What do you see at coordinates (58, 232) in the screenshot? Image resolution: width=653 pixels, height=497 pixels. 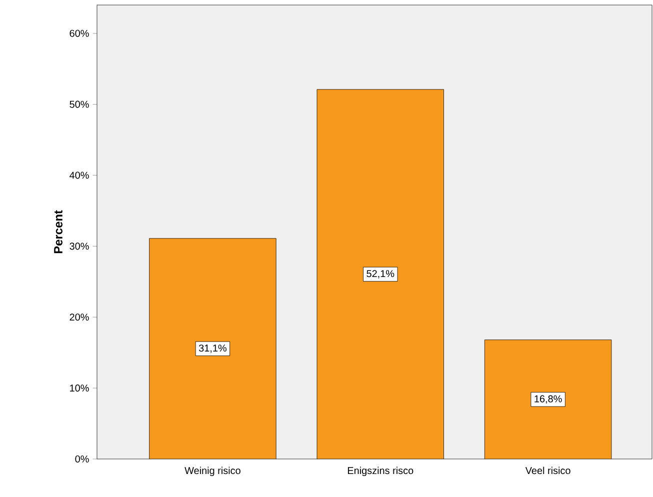 I see `y-axis-title: Percent` at bounding box center [58, 232].